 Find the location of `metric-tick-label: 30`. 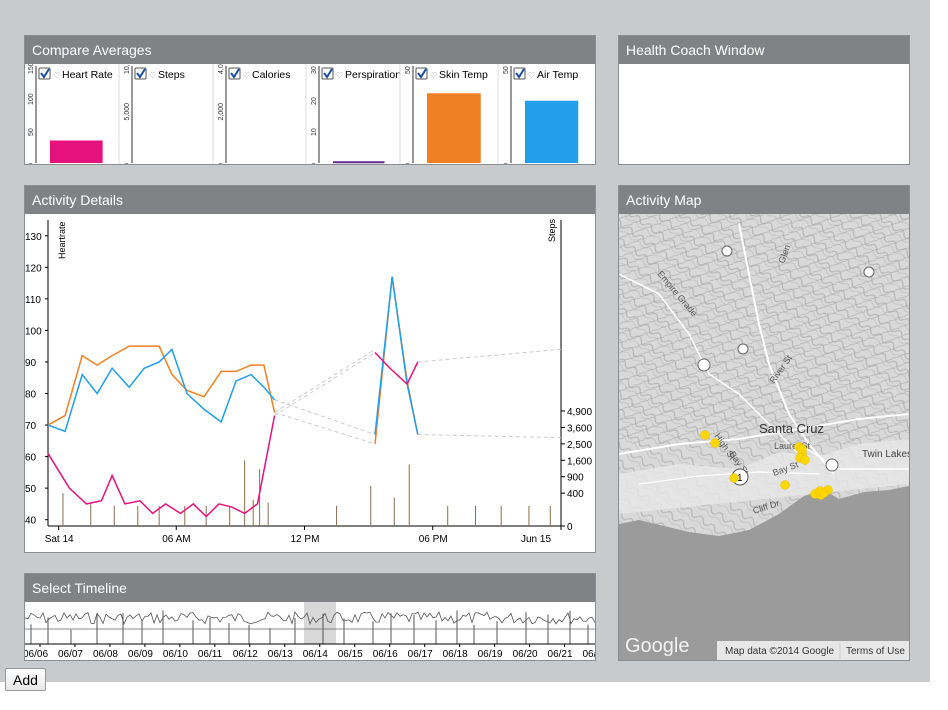

metric-tick-label: 30 is located at coordinates (314, 70).